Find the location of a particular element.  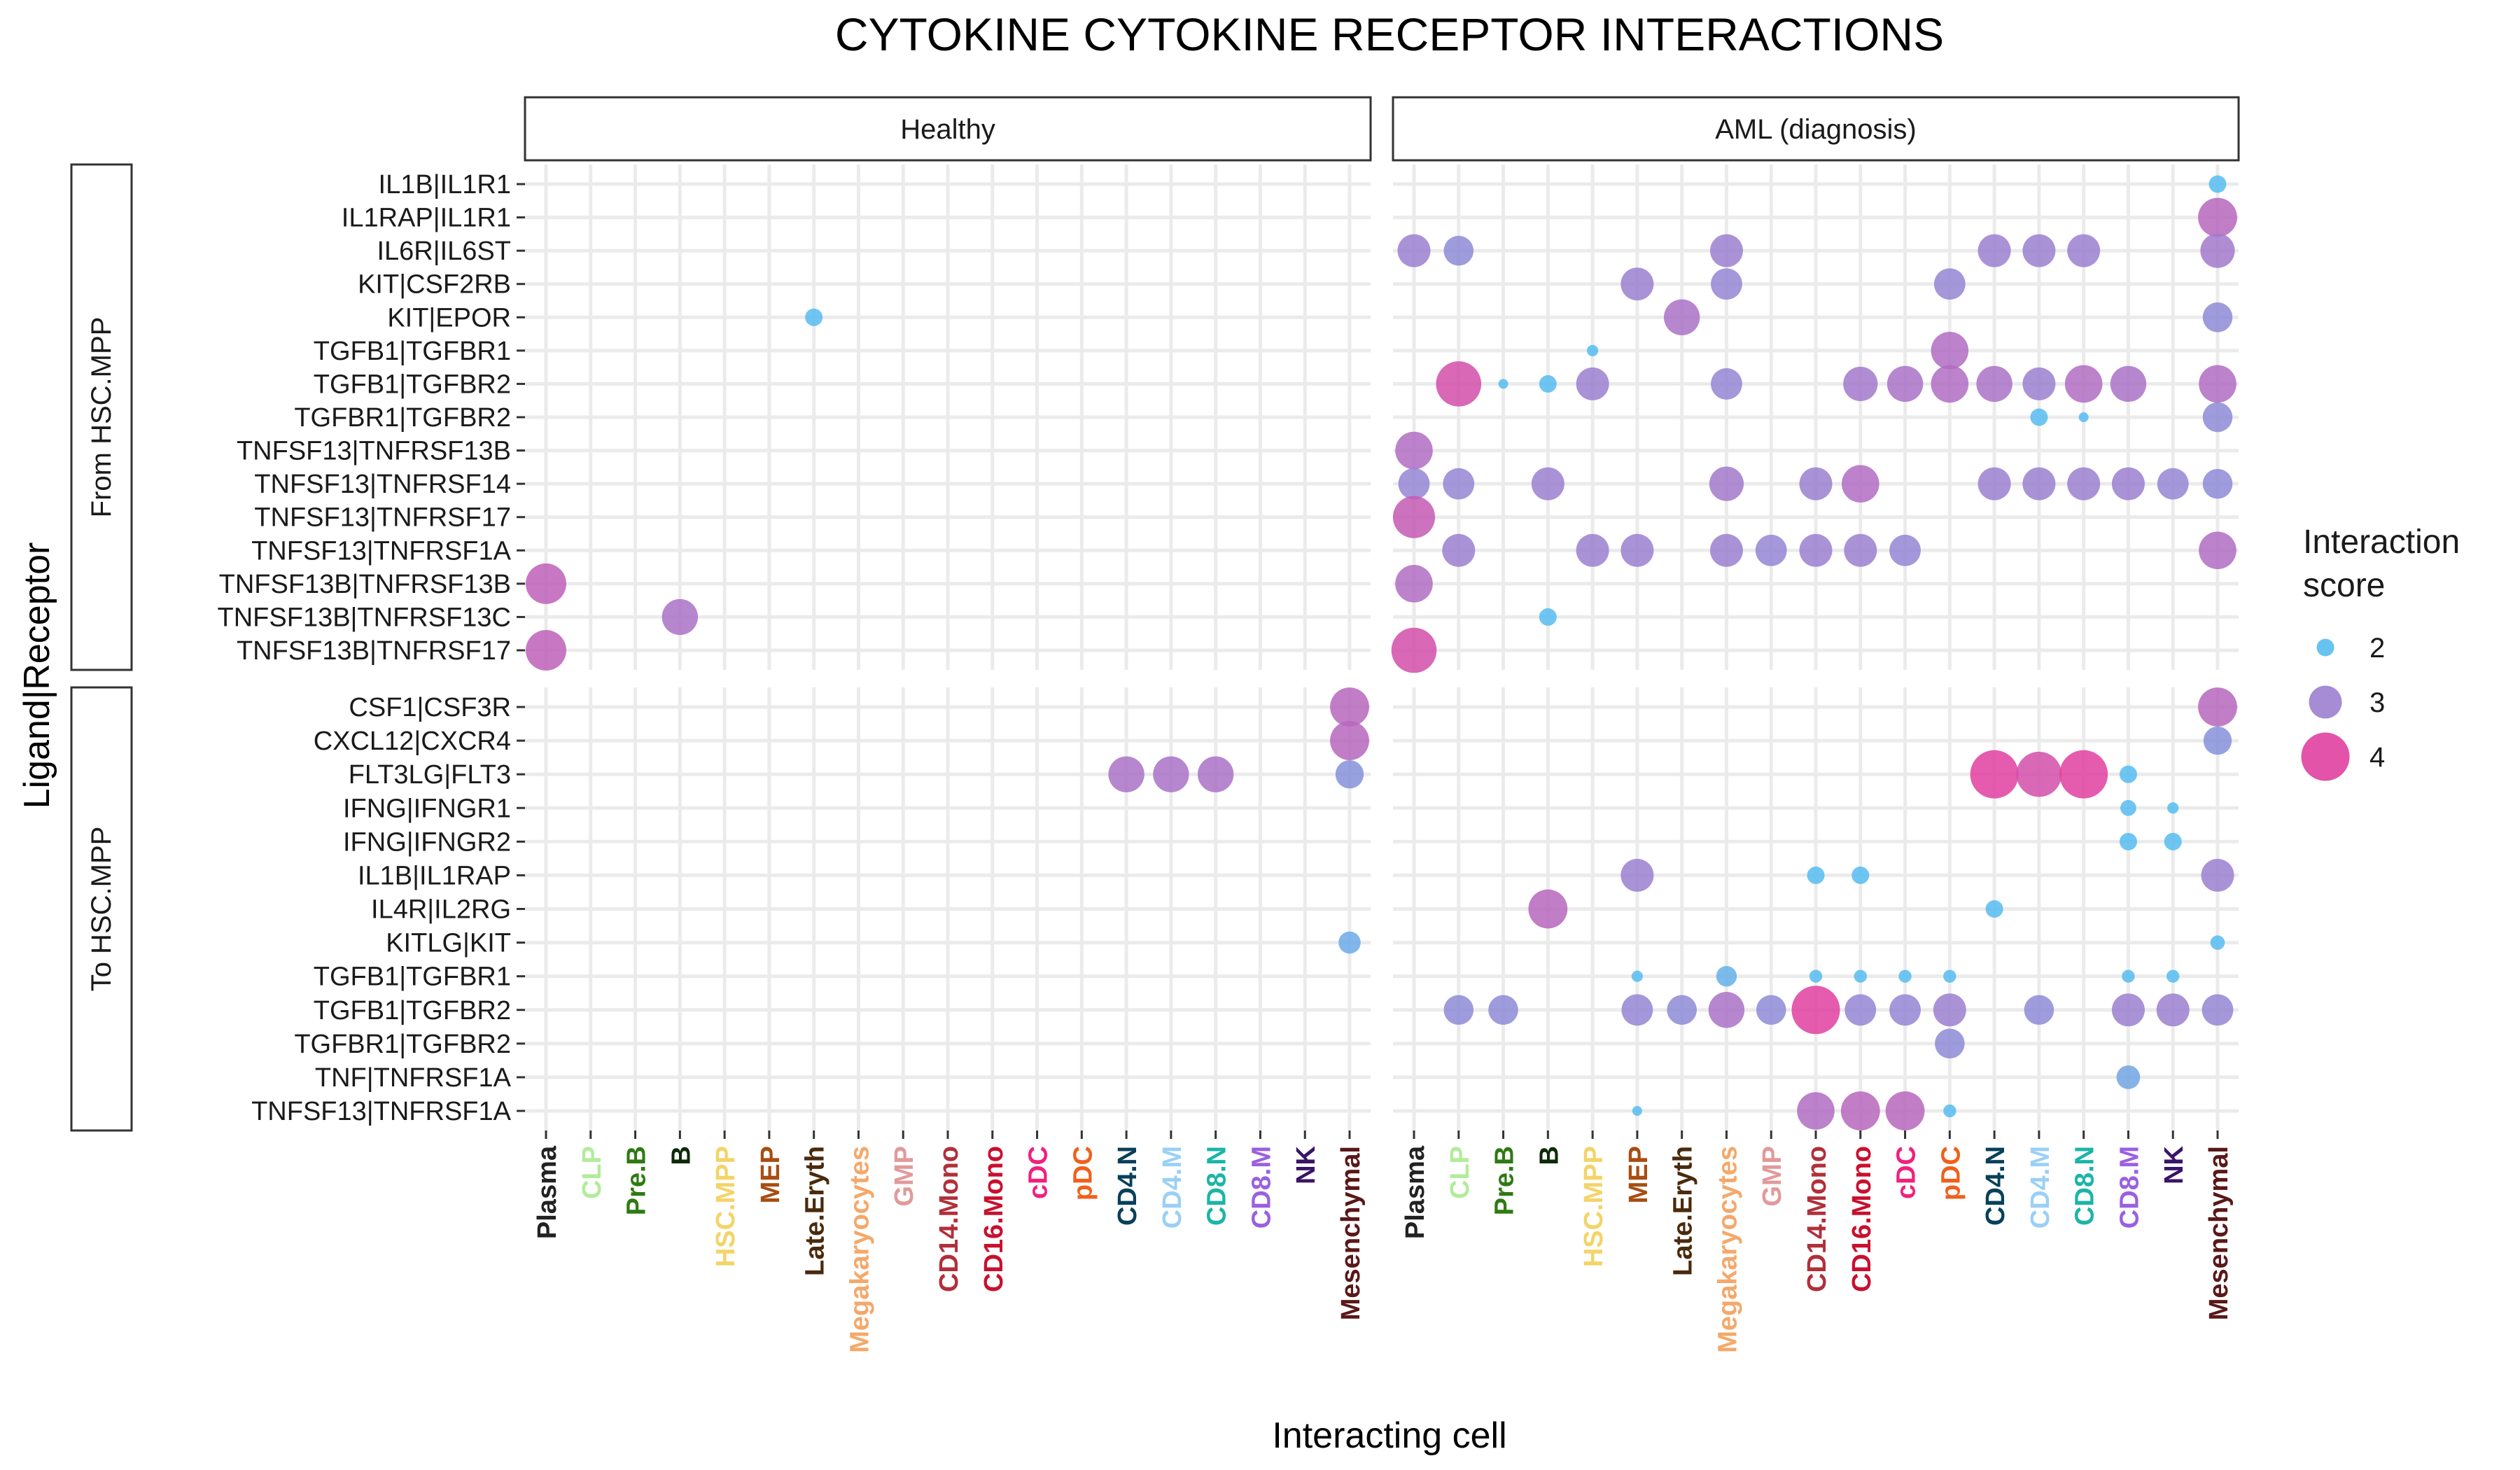

x-tick-label: pDC is located at coordinates (1083, 1173).